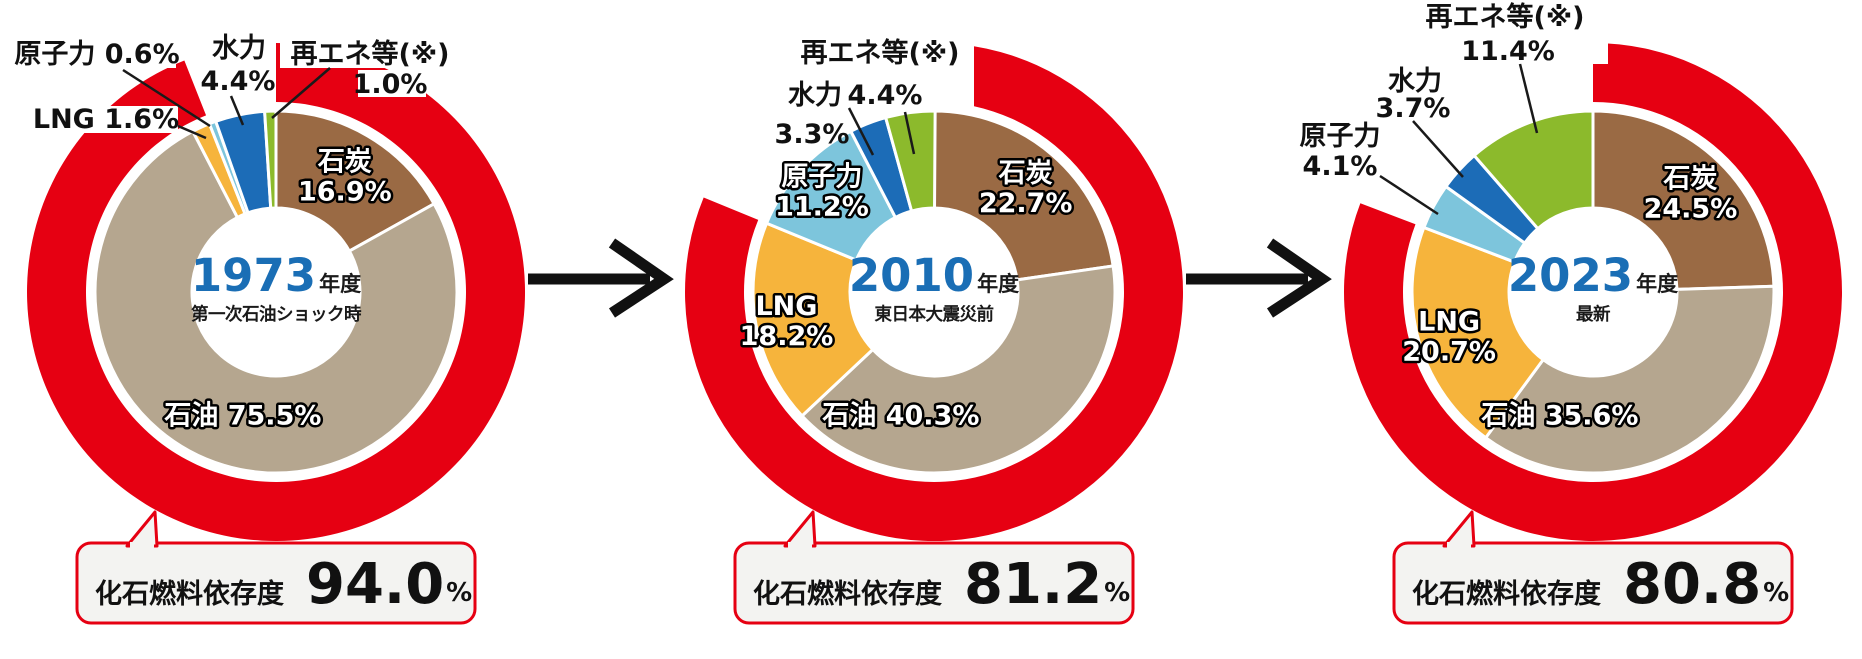 The height and width of the screenshot is (659, 1862). Describe the element at coordinates (822, 206) in the screenshot. I see `segment-label-nuclear: 11.2%` at that location.